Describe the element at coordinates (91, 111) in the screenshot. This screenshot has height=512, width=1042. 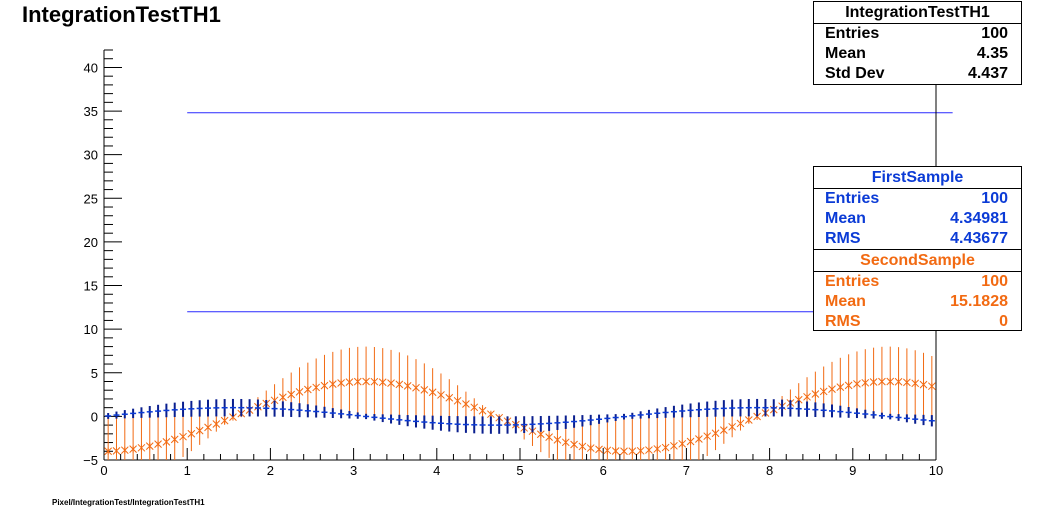
I see `y-tick-label: 35` at that location.